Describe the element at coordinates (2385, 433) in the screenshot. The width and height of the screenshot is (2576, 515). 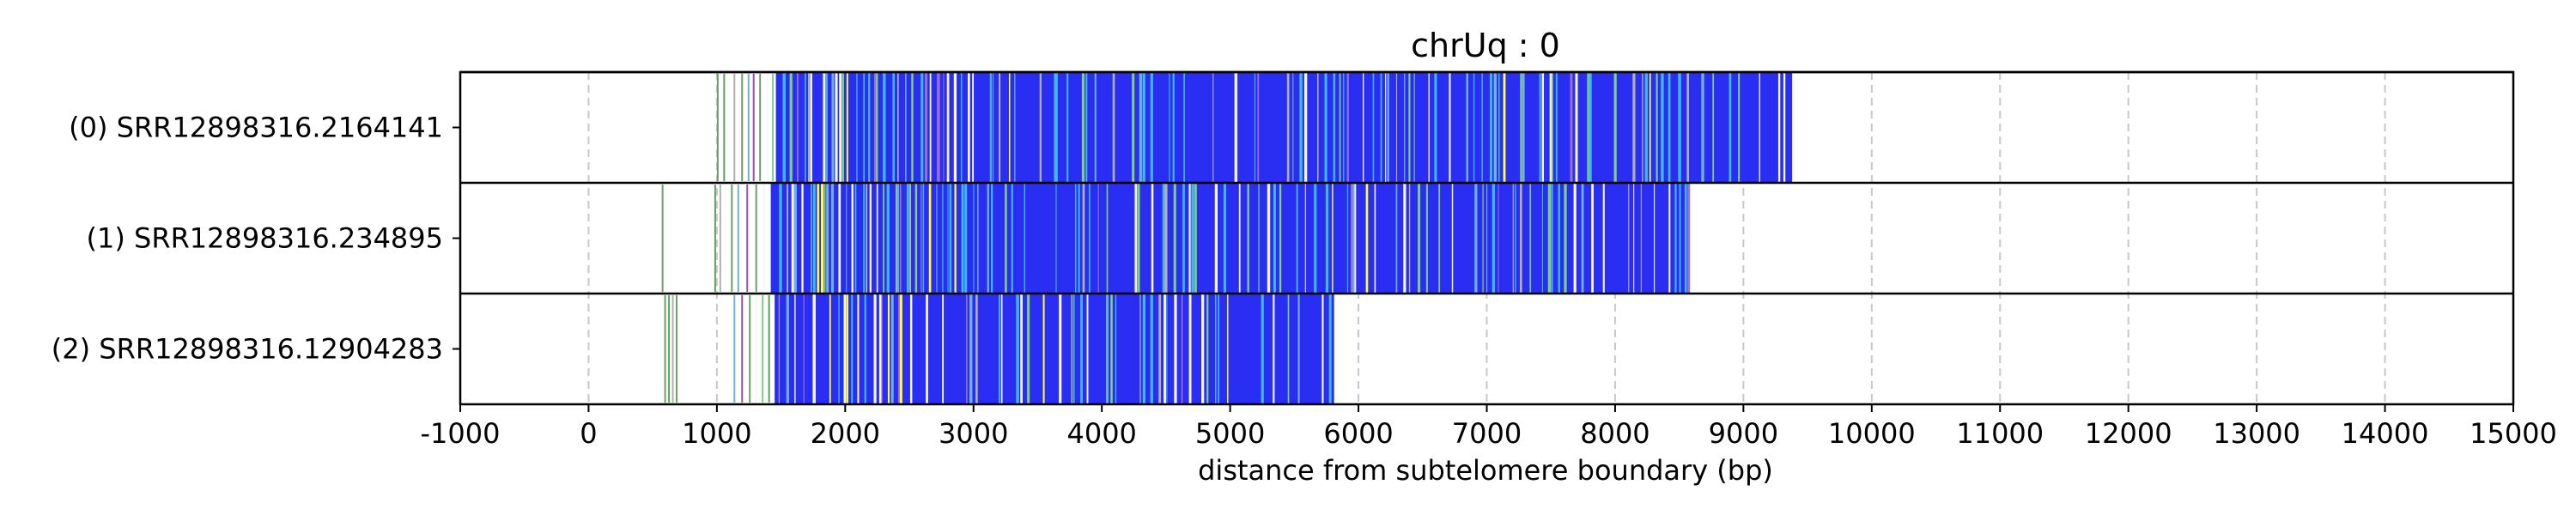
I see `x-tick-label: 14000` at that location.